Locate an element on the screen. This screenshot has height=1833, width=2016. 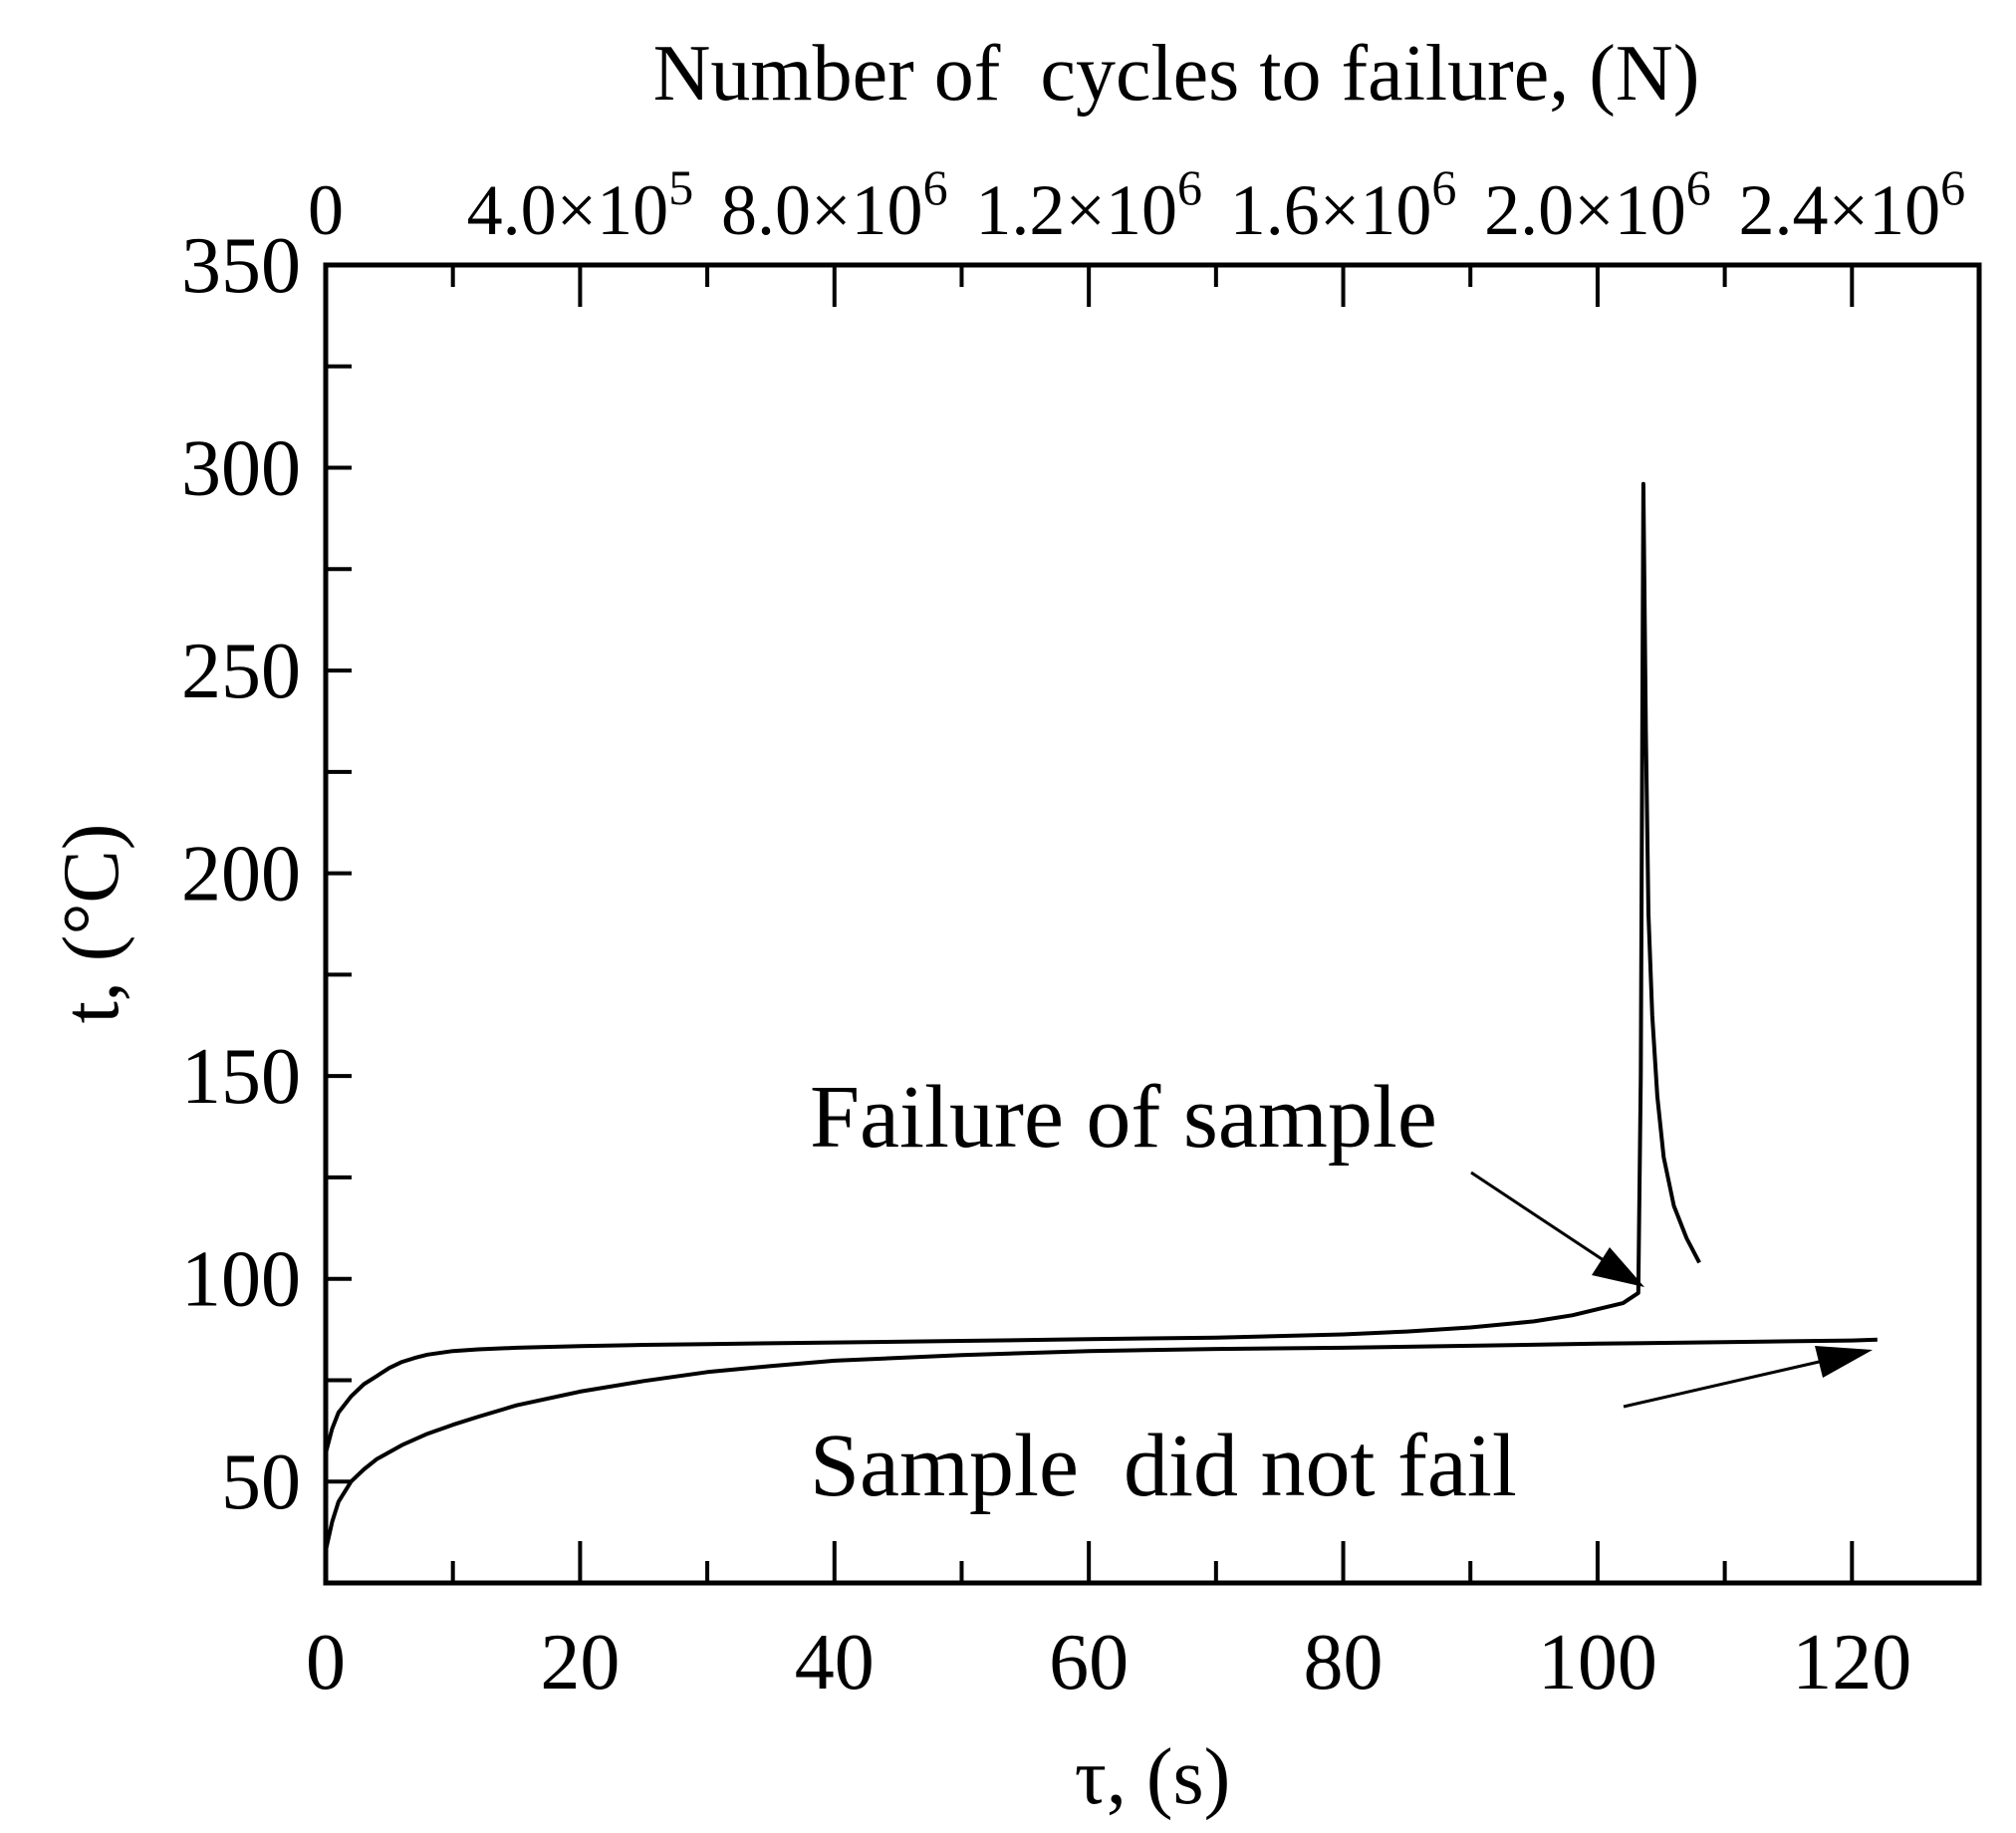
x-tick-label: 60 is located at coordinates (1089, 1662).